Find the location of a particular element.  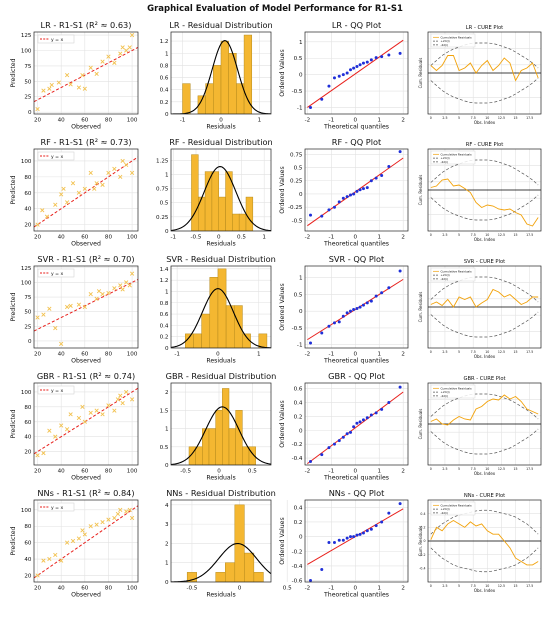

panel-title: NNs - R1-S1 (R² ≈ 0.84) is located at coordinates (85, 493).